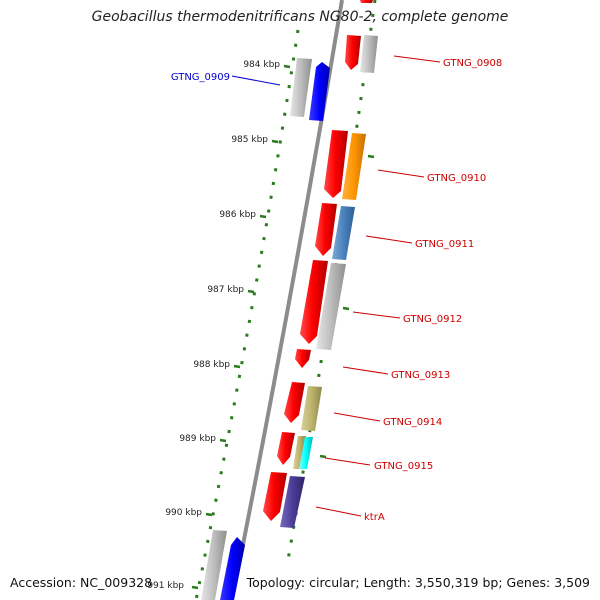 The image size is (600, 600). I want to click on gene-0910-cds, so click(336, 164).